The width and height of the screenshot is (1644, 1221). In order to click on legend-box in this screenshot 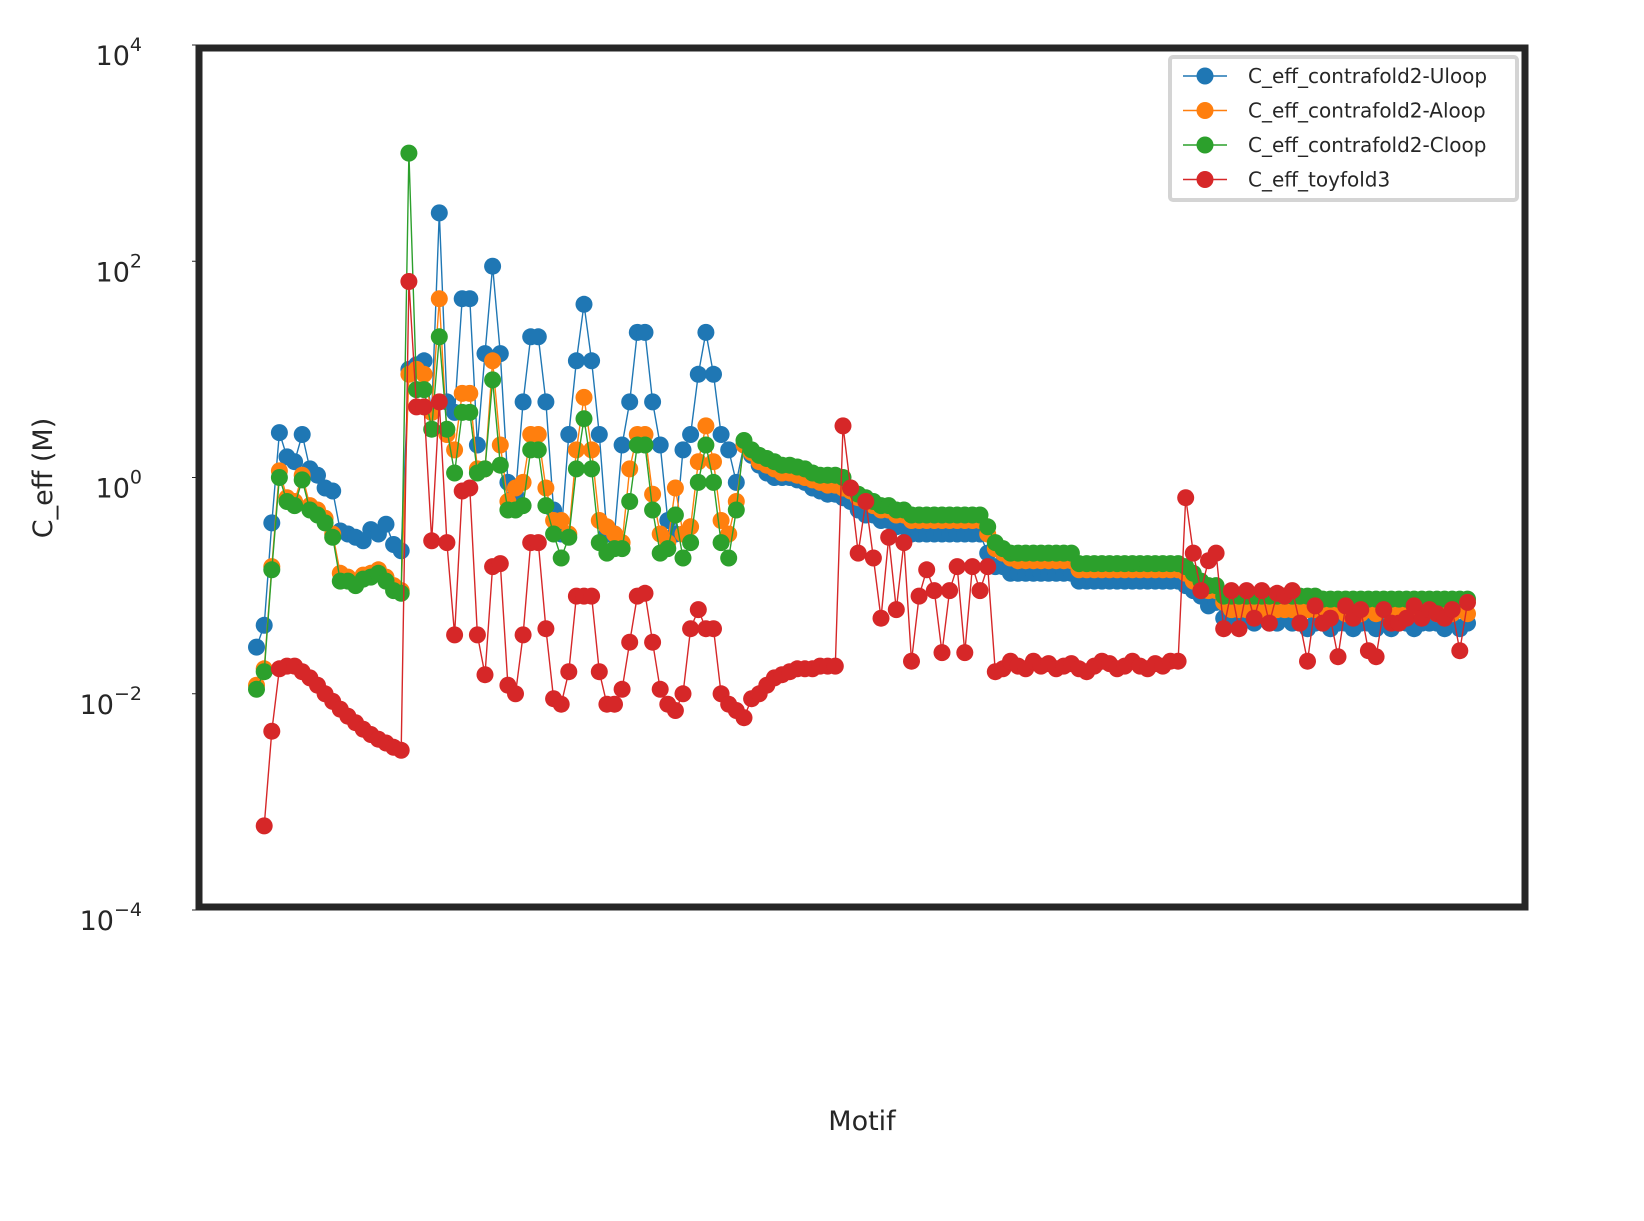, I will do `click(1343, 128)`.